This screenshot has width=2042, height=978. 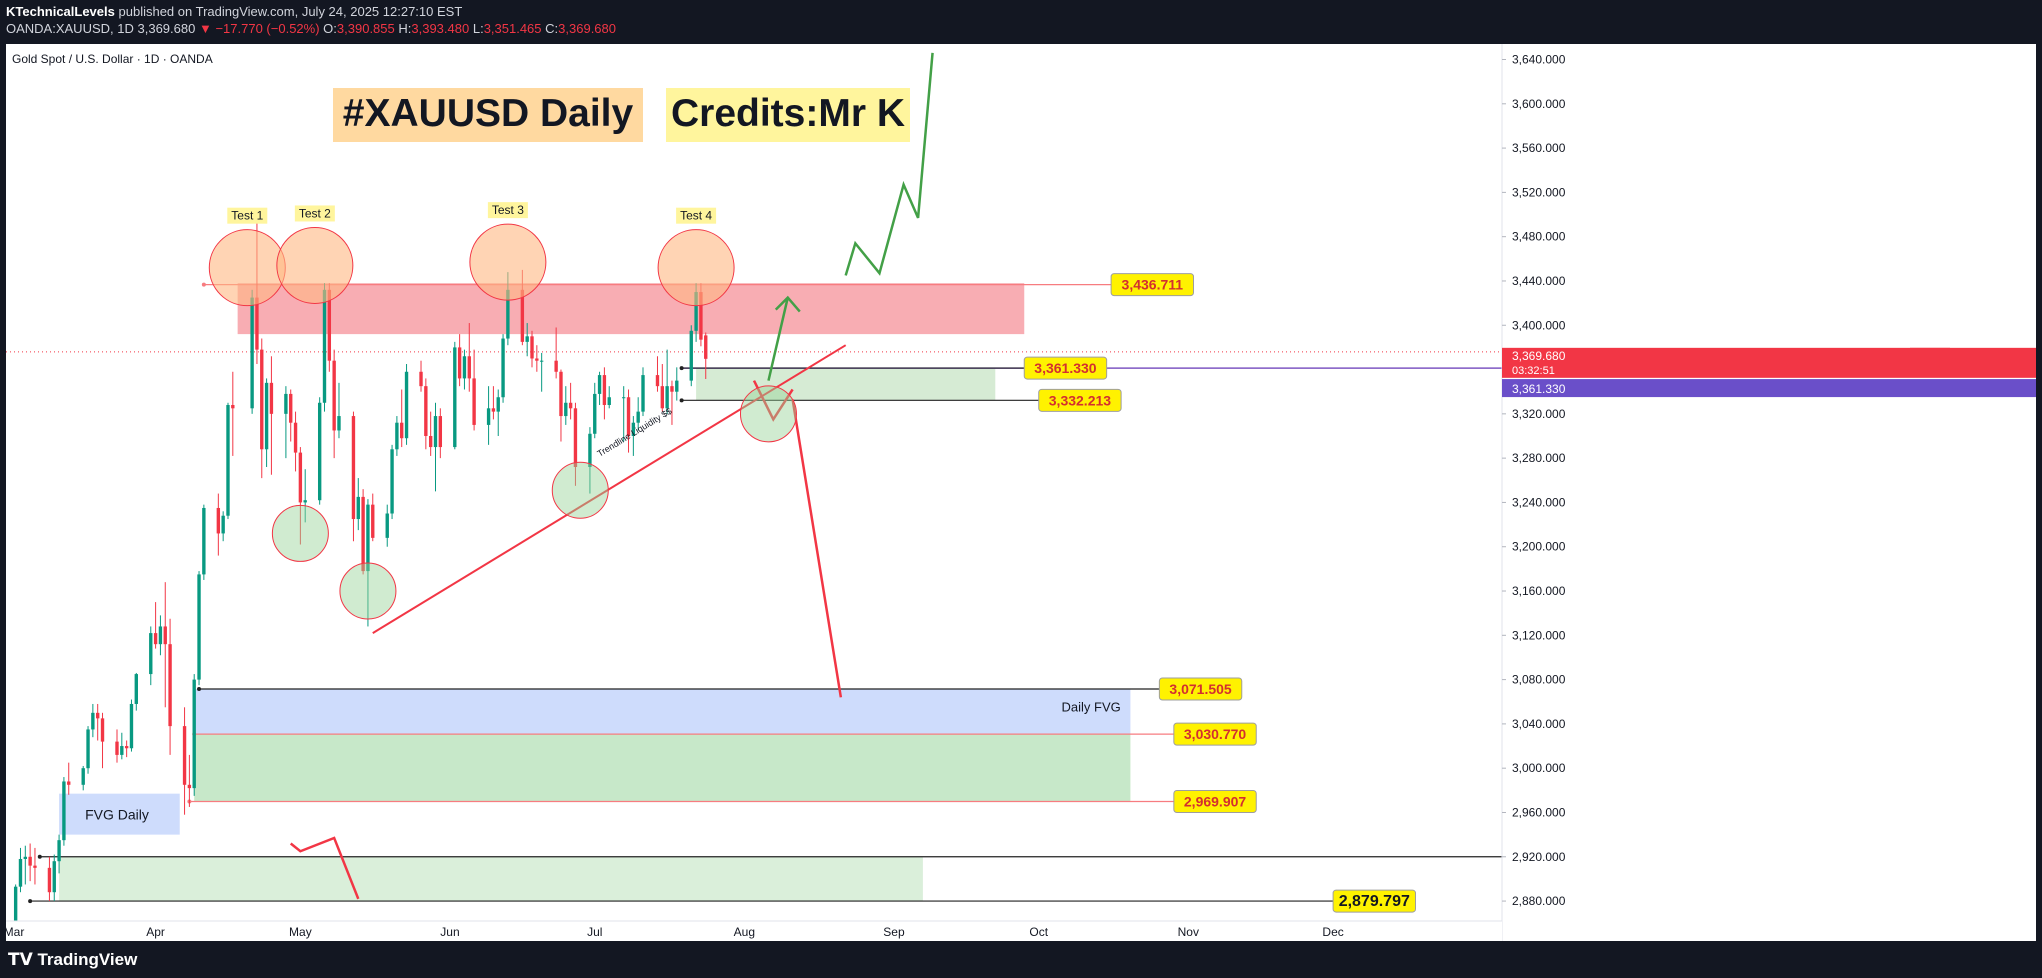 What do you see at coordinates (247, 216) in the screenshot?
I see `test-label-text: Test 1` at bounding box center [247, 216].